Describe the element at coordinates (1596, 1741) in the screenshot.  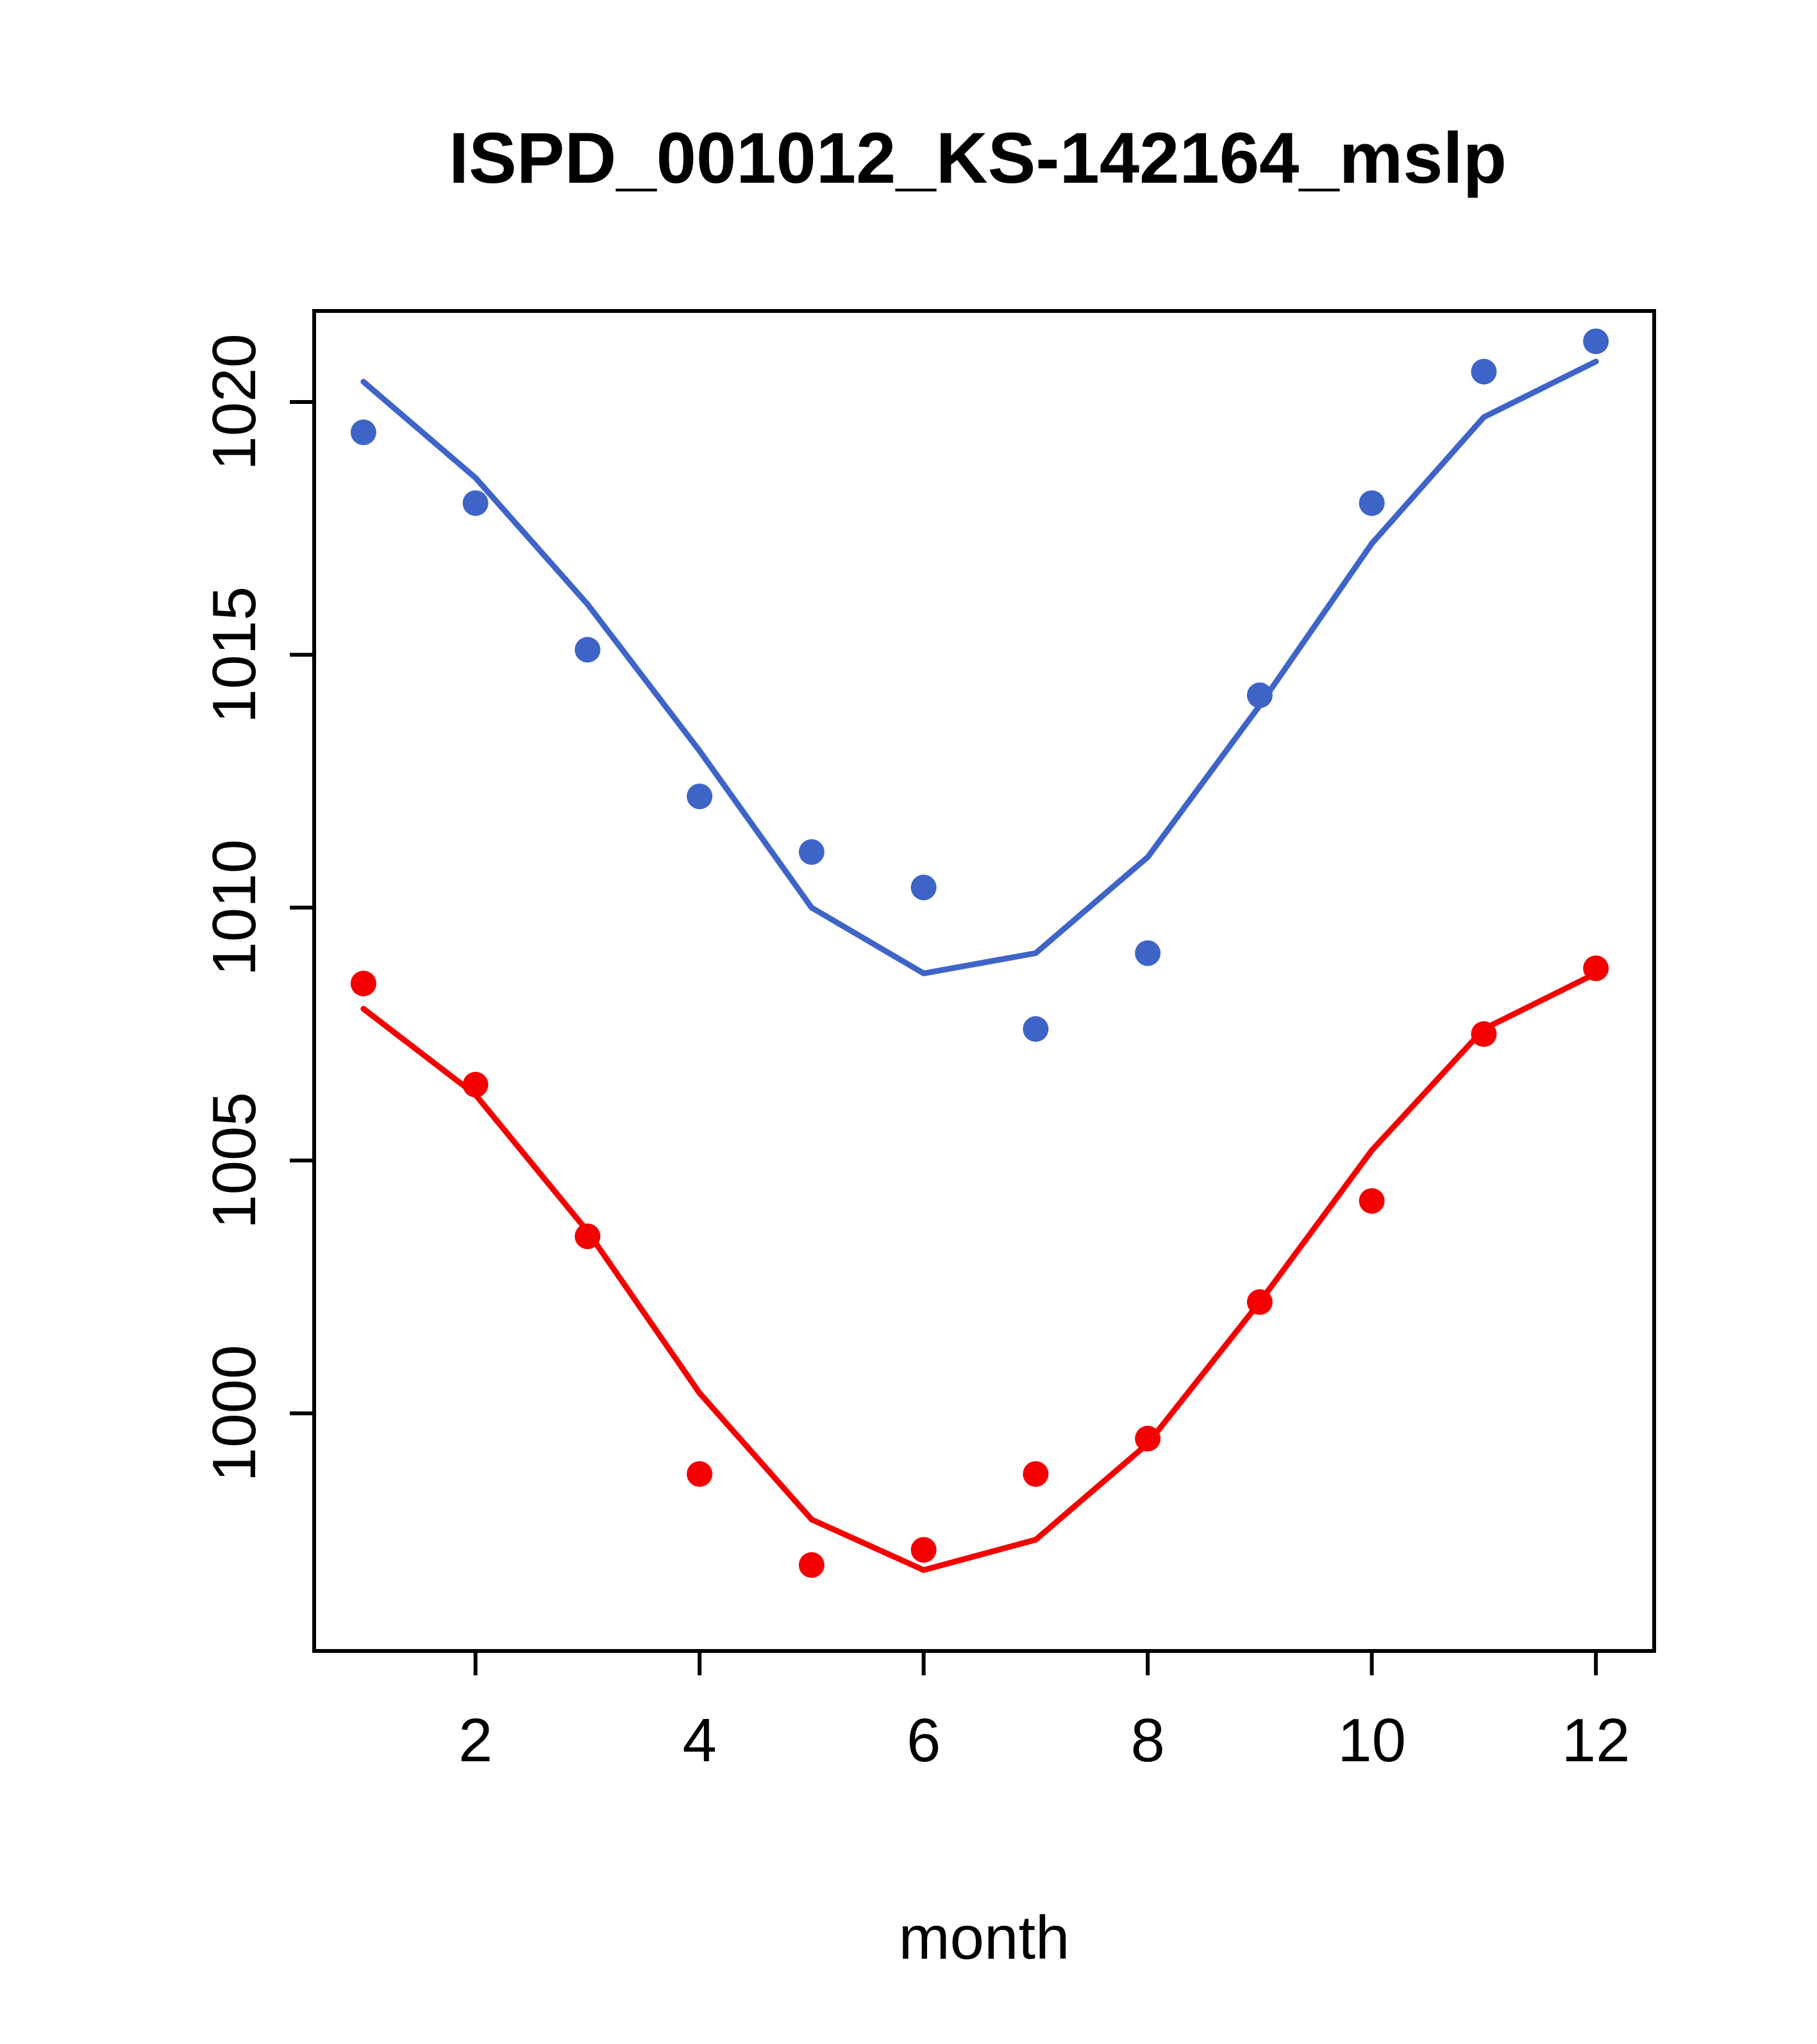
I see `x-tick-label: 12` at that location.